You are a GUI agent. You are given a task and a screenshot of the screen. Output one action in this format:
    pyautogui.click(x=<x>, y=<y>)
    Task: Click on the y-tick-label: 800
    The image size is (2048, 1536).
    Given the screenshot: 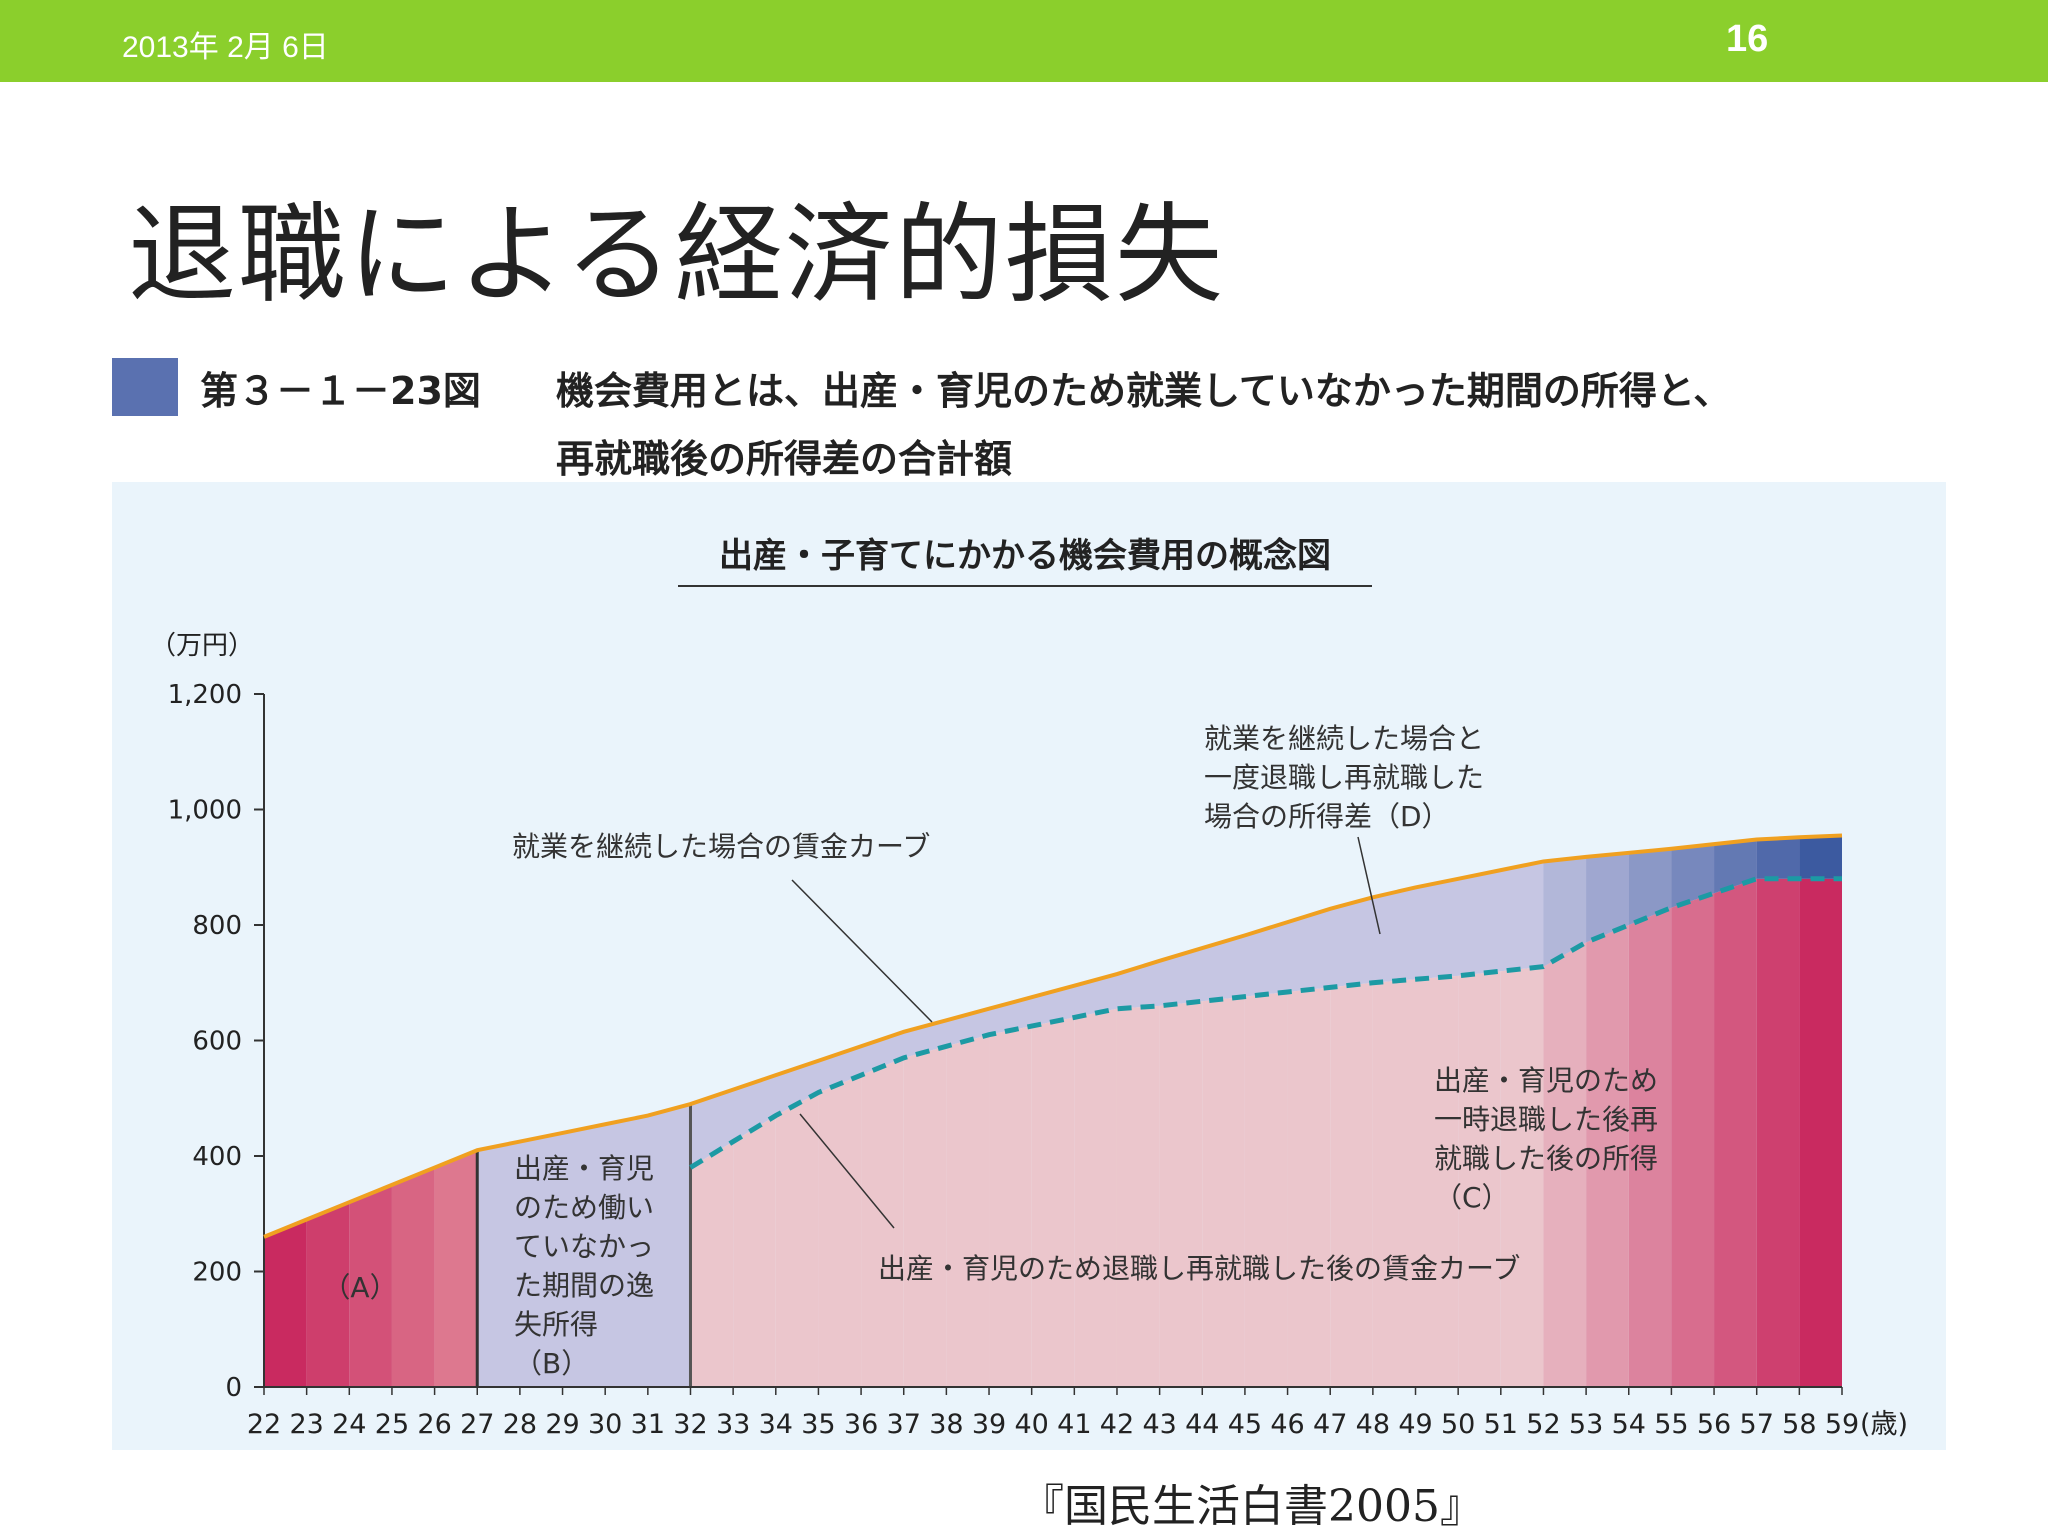 What is the action you would take?
    pyautogui.click(x=217, y=926)
    